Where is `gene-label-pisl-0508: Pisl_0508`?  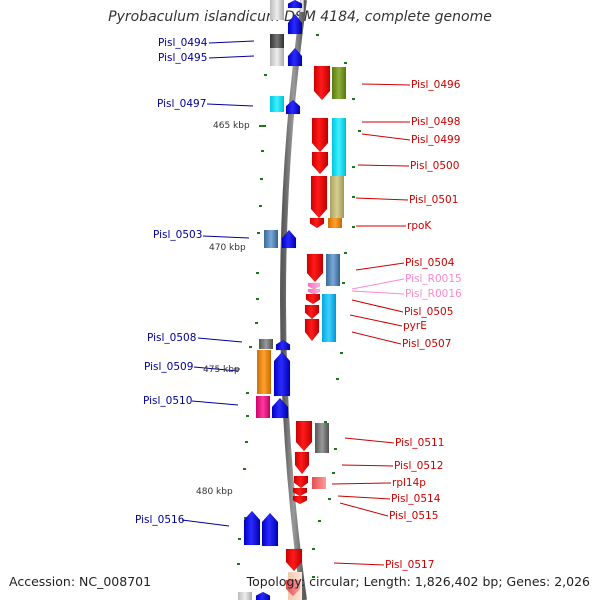
gene-label-pisl-0508: Pisl_0508 is located at coordinates (171, 338).